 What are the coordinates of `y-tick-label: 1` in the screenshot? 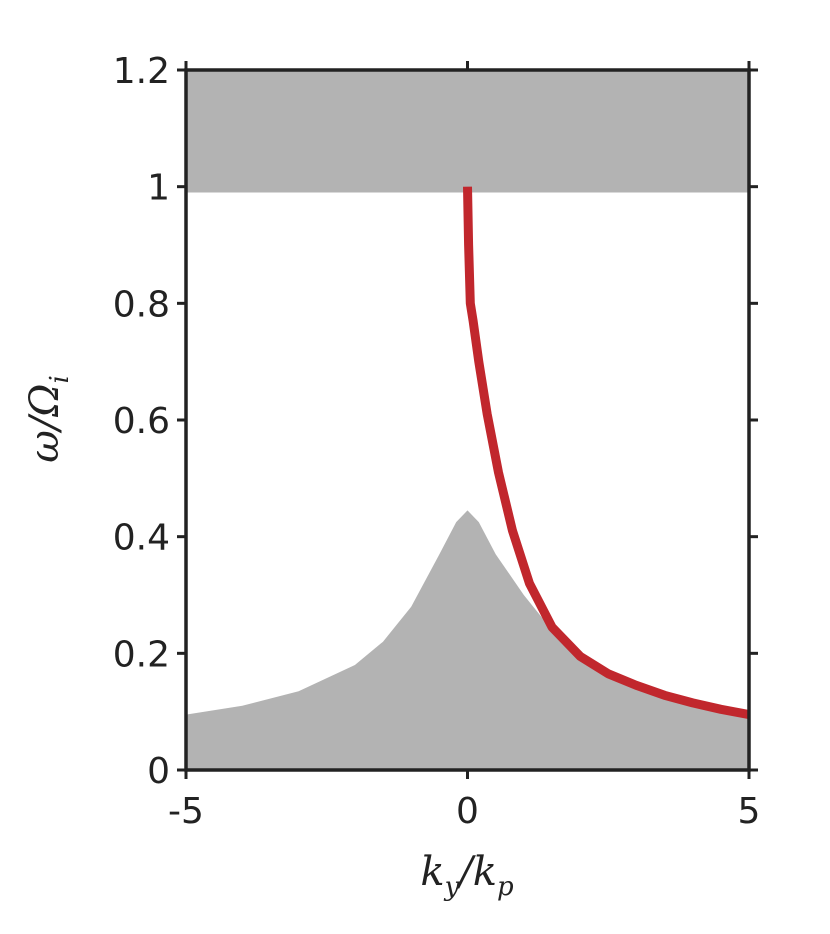 It's located at (158, 188).